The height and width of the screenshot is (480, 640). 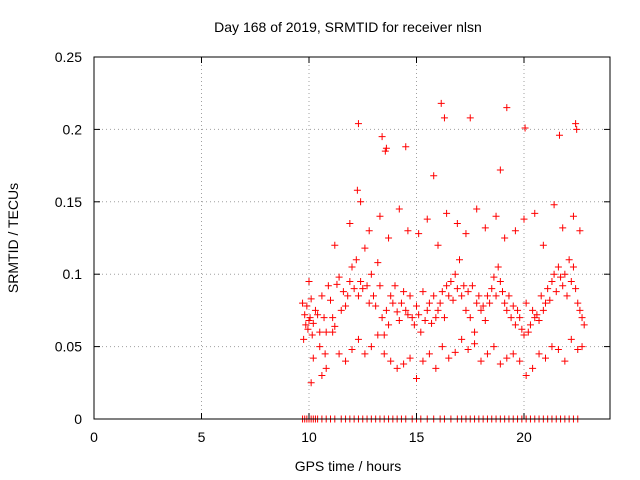 I want to click on y-tick-label: 0.1, so click(x=73, y=274).